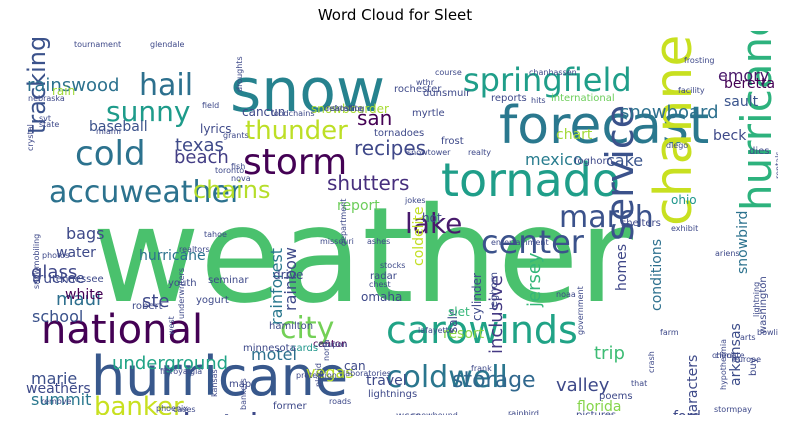 Image resolution: width=790 pixels, height=427 pixels. Describe the element at coordinates (432, 218) in the screenshot. I see `word-hot: hot` at that location.